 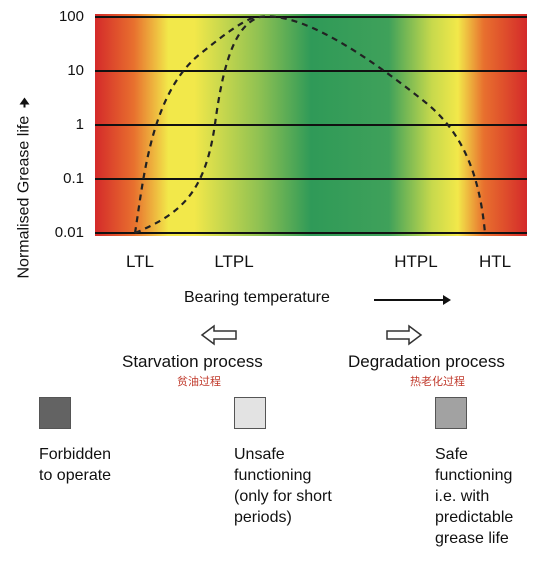 I want to click on x-axis-arrow-icon, so click(x=412, y=300).